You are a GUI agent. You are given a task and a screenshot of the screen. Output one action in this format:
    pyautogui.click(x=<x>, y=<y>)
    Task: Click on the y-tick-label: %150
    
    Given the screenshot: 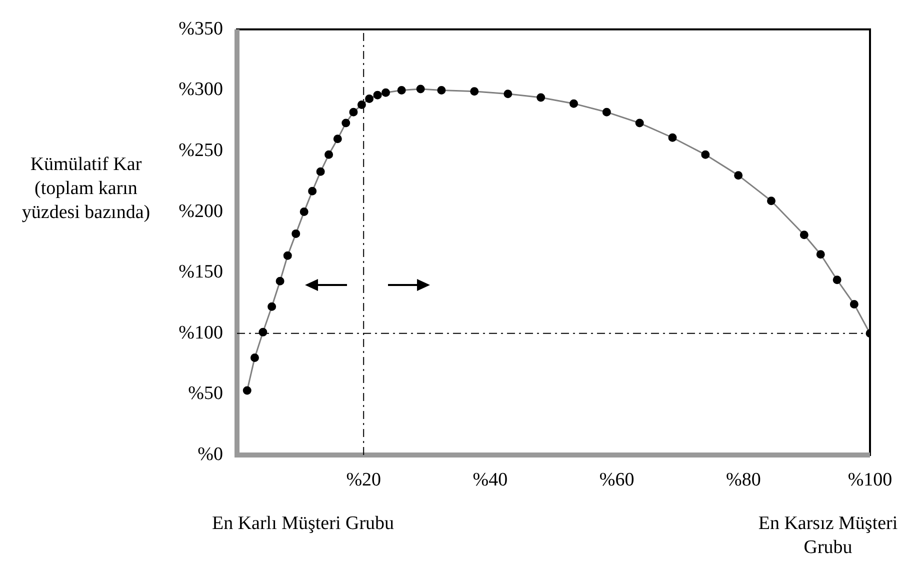 What is the action you would take?
    pyautogui.click(x=200, y=272)
    